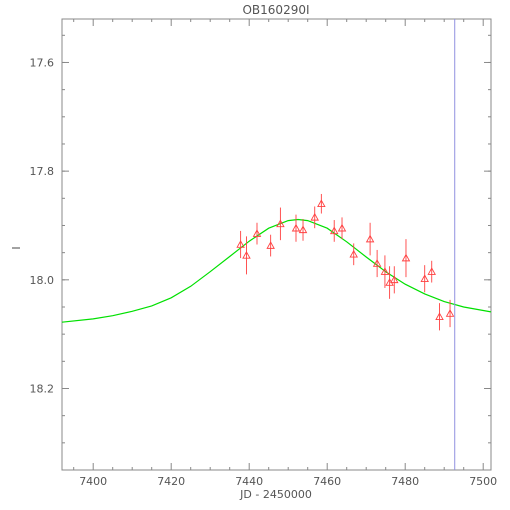 The image size is (510, 510). I want to click on y-tick-label: 17.8, so click(42, 171).